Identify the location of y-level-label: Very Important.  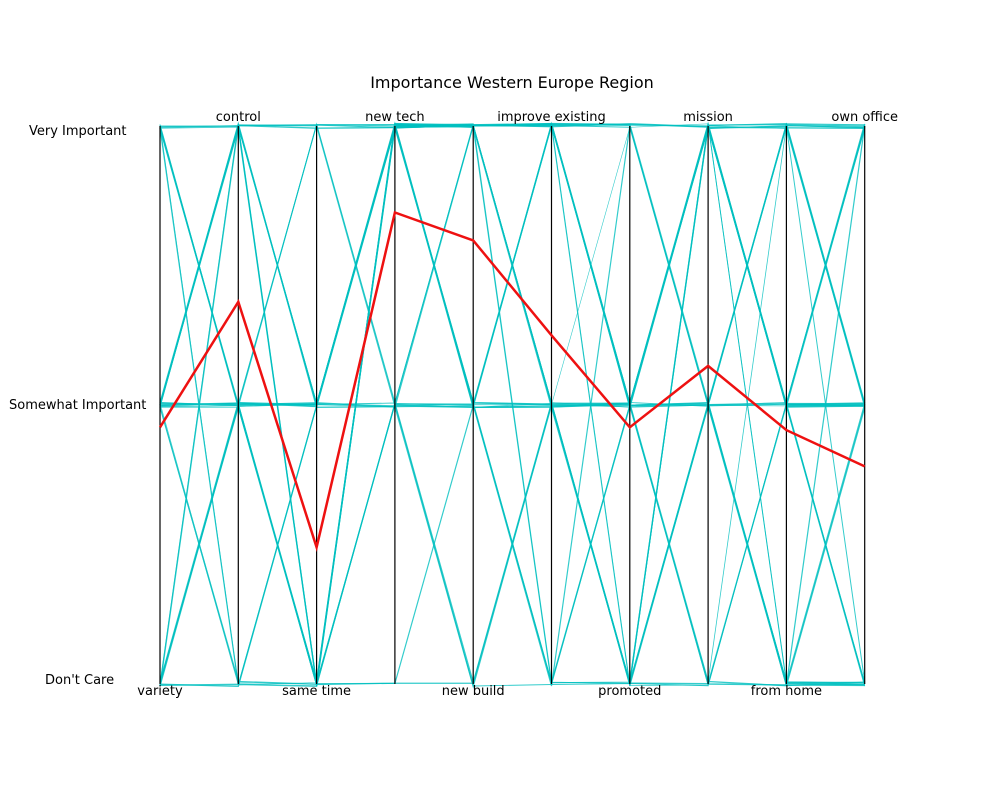
(78, 131).